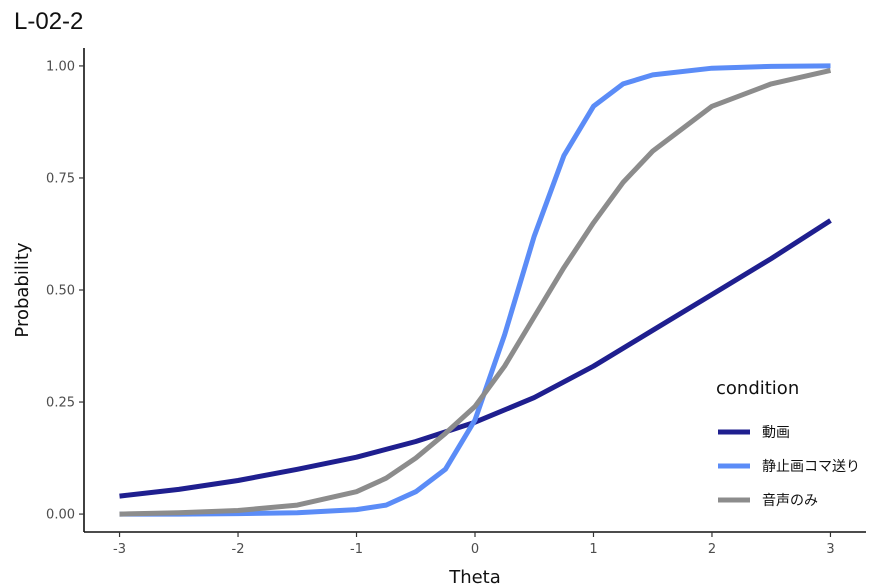  What do you see at coordinates (60, 515) in the screenshot?
I see `y-tick-label: 0.00` at bounding box center [60, 515].